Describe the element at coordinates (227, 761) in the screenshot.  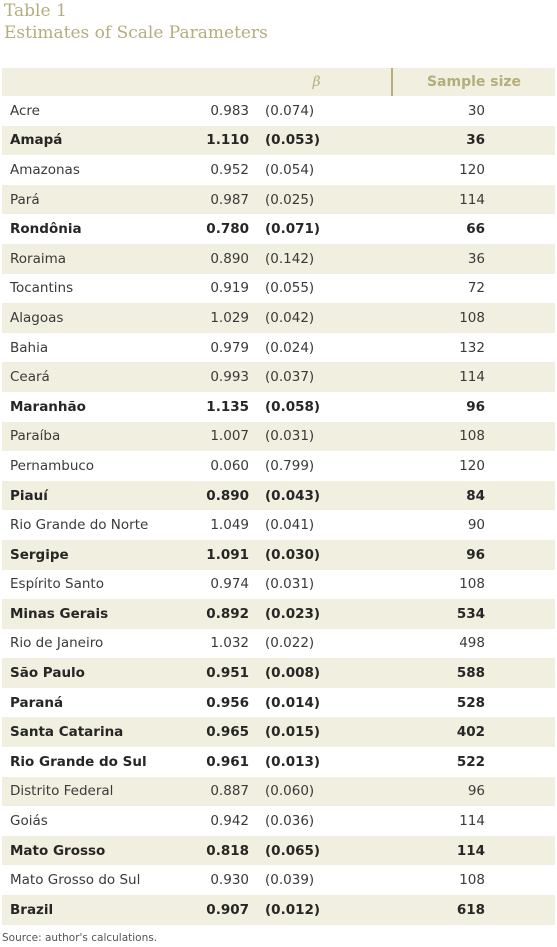
I see `beta-value-cell: 0.961` at that location.